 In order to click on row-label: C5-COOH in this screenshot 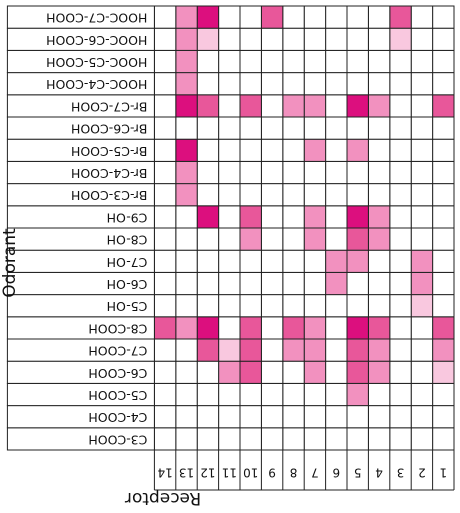, I will do `click(117, 395)`.